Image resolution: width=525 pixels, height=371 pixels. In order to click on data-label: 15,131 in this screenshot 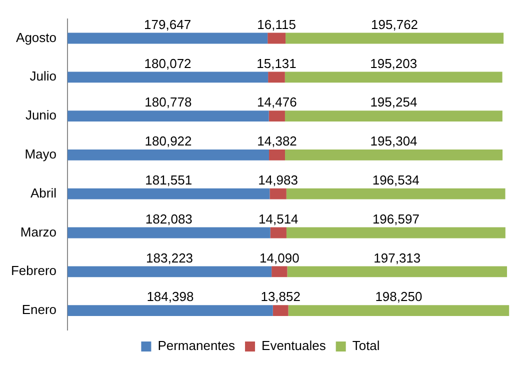, I will do `click(276, 63)`.